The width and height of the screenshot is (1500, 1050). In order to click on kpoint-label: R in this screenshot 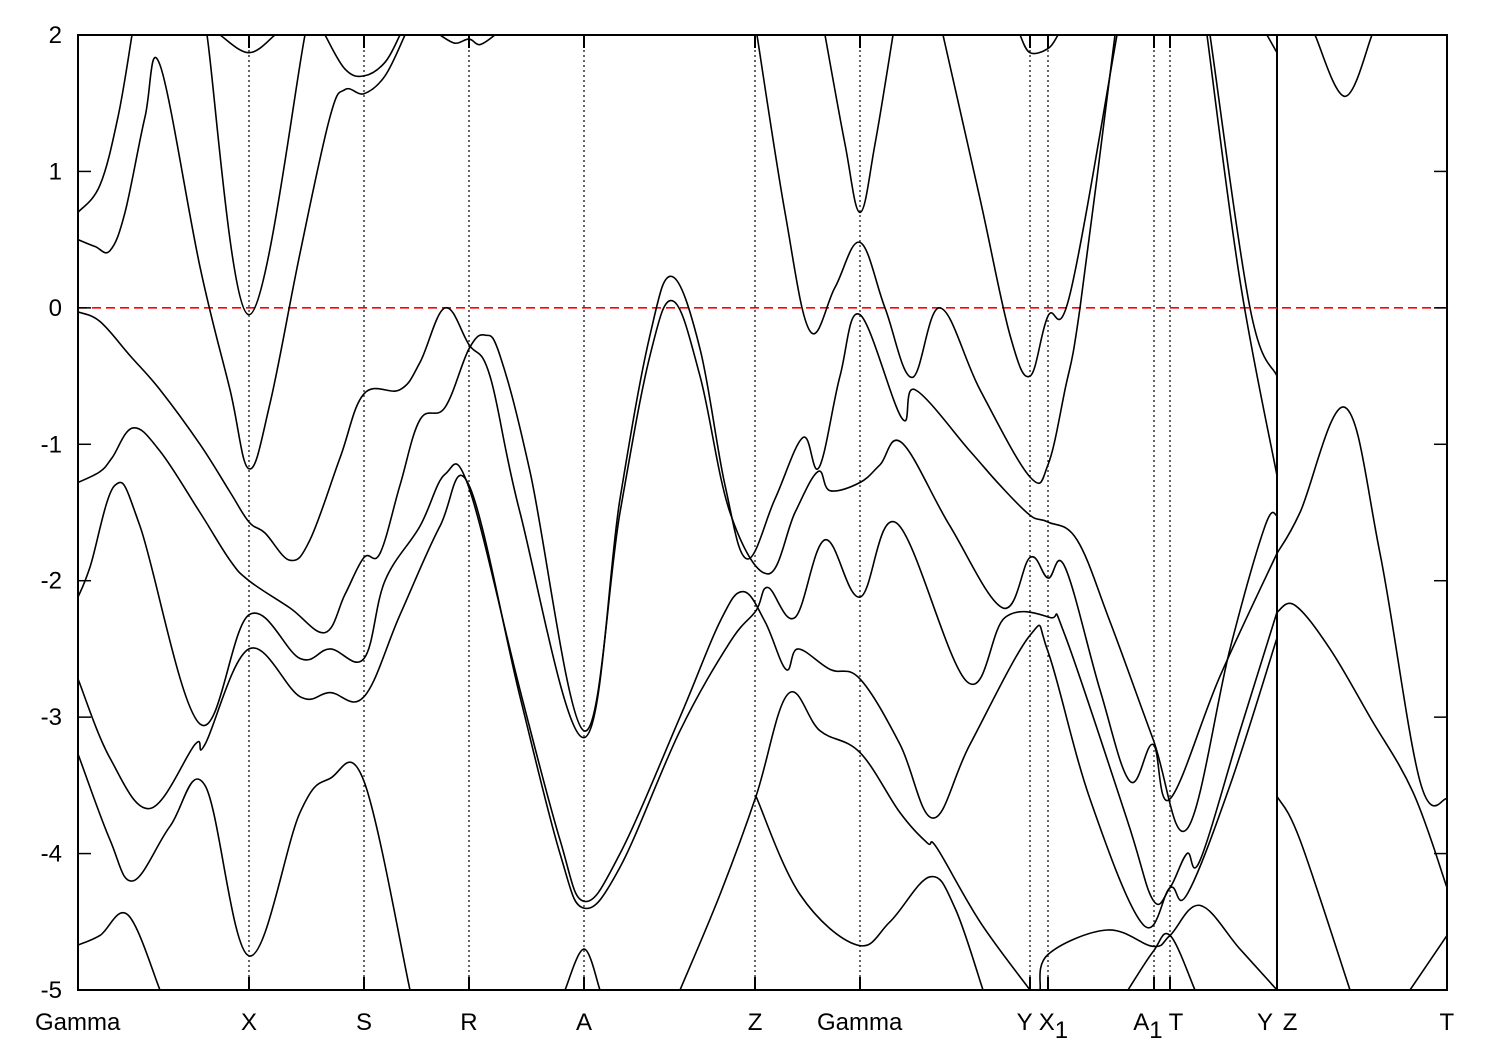, I will do `click(468, 1022)`.